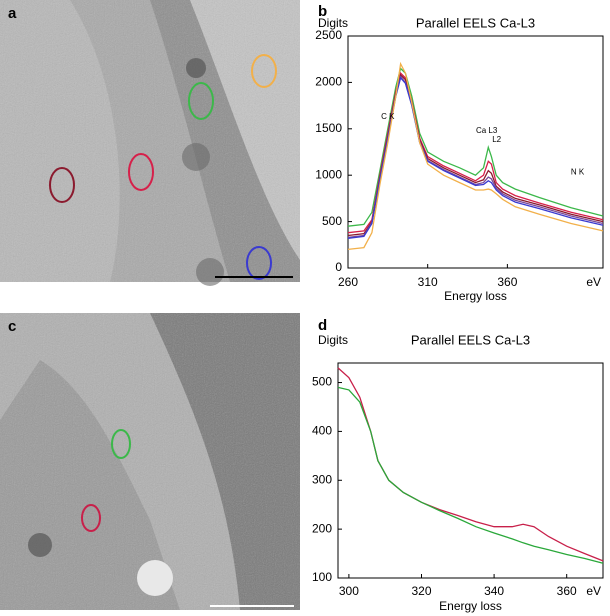 The height and width of the screenshot is (616, 610). What do you see at coordinates (322, 528) in the screenshot?
I see `y-tick-label: 200` at bounding box center [322, 528].